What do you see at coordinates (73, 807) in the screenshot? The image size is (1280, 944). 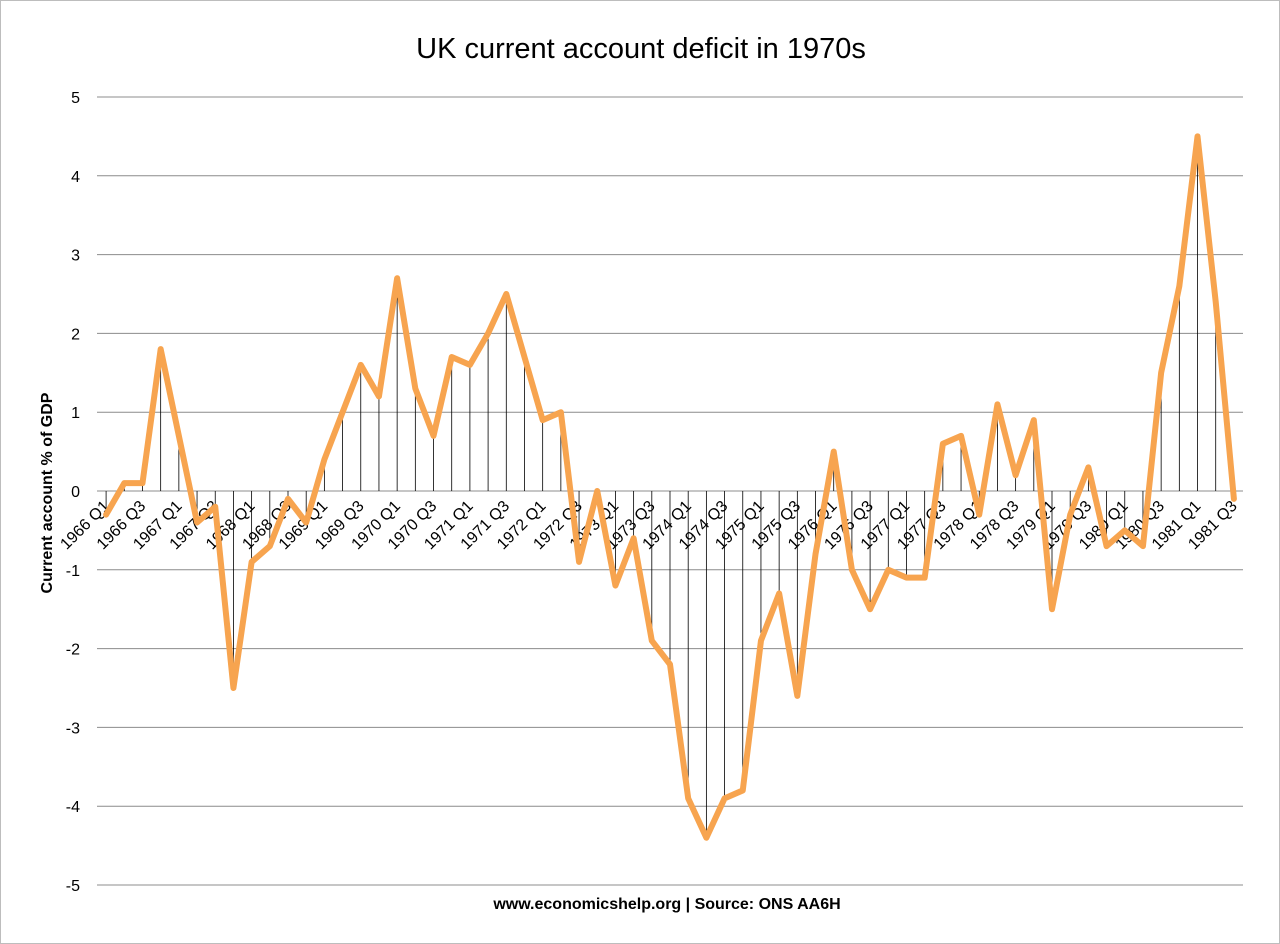 I see `y-tick-label: -4` at bounding box center [73, 807].